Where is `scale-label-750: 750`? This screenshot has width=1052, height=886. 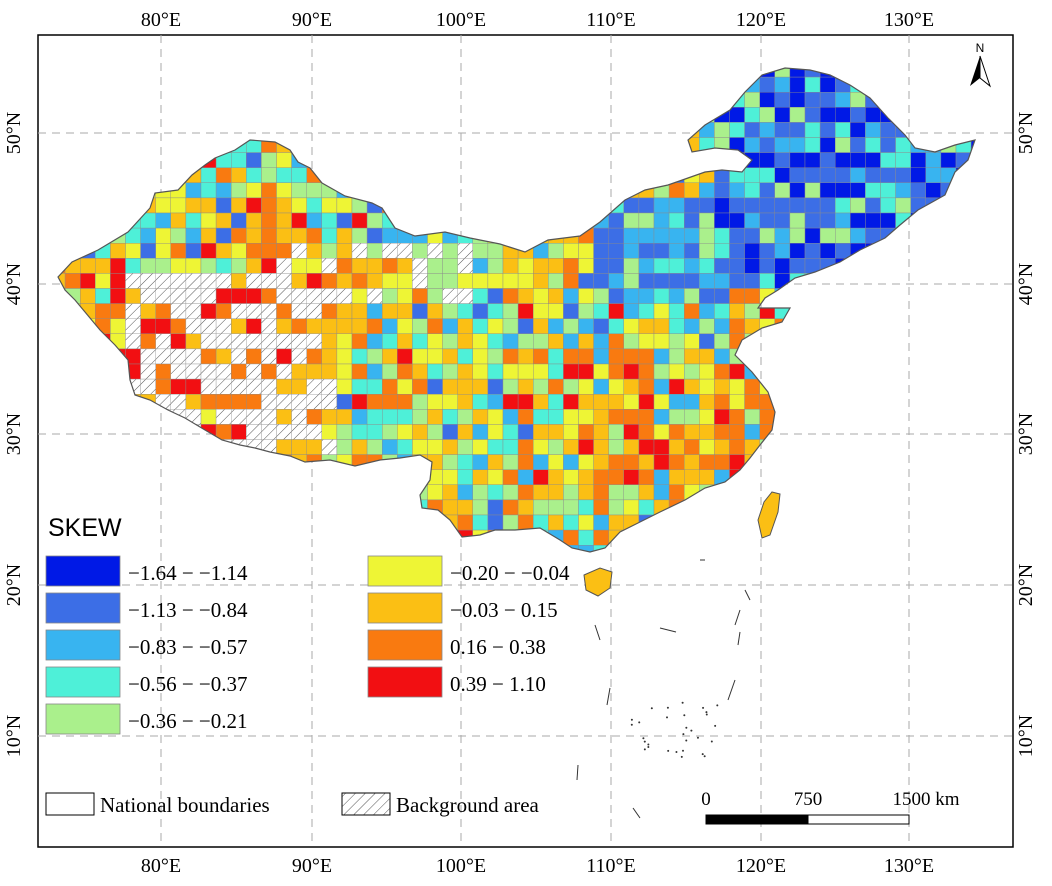 scale-label-750: 750 is located at coordinates (808, 799).